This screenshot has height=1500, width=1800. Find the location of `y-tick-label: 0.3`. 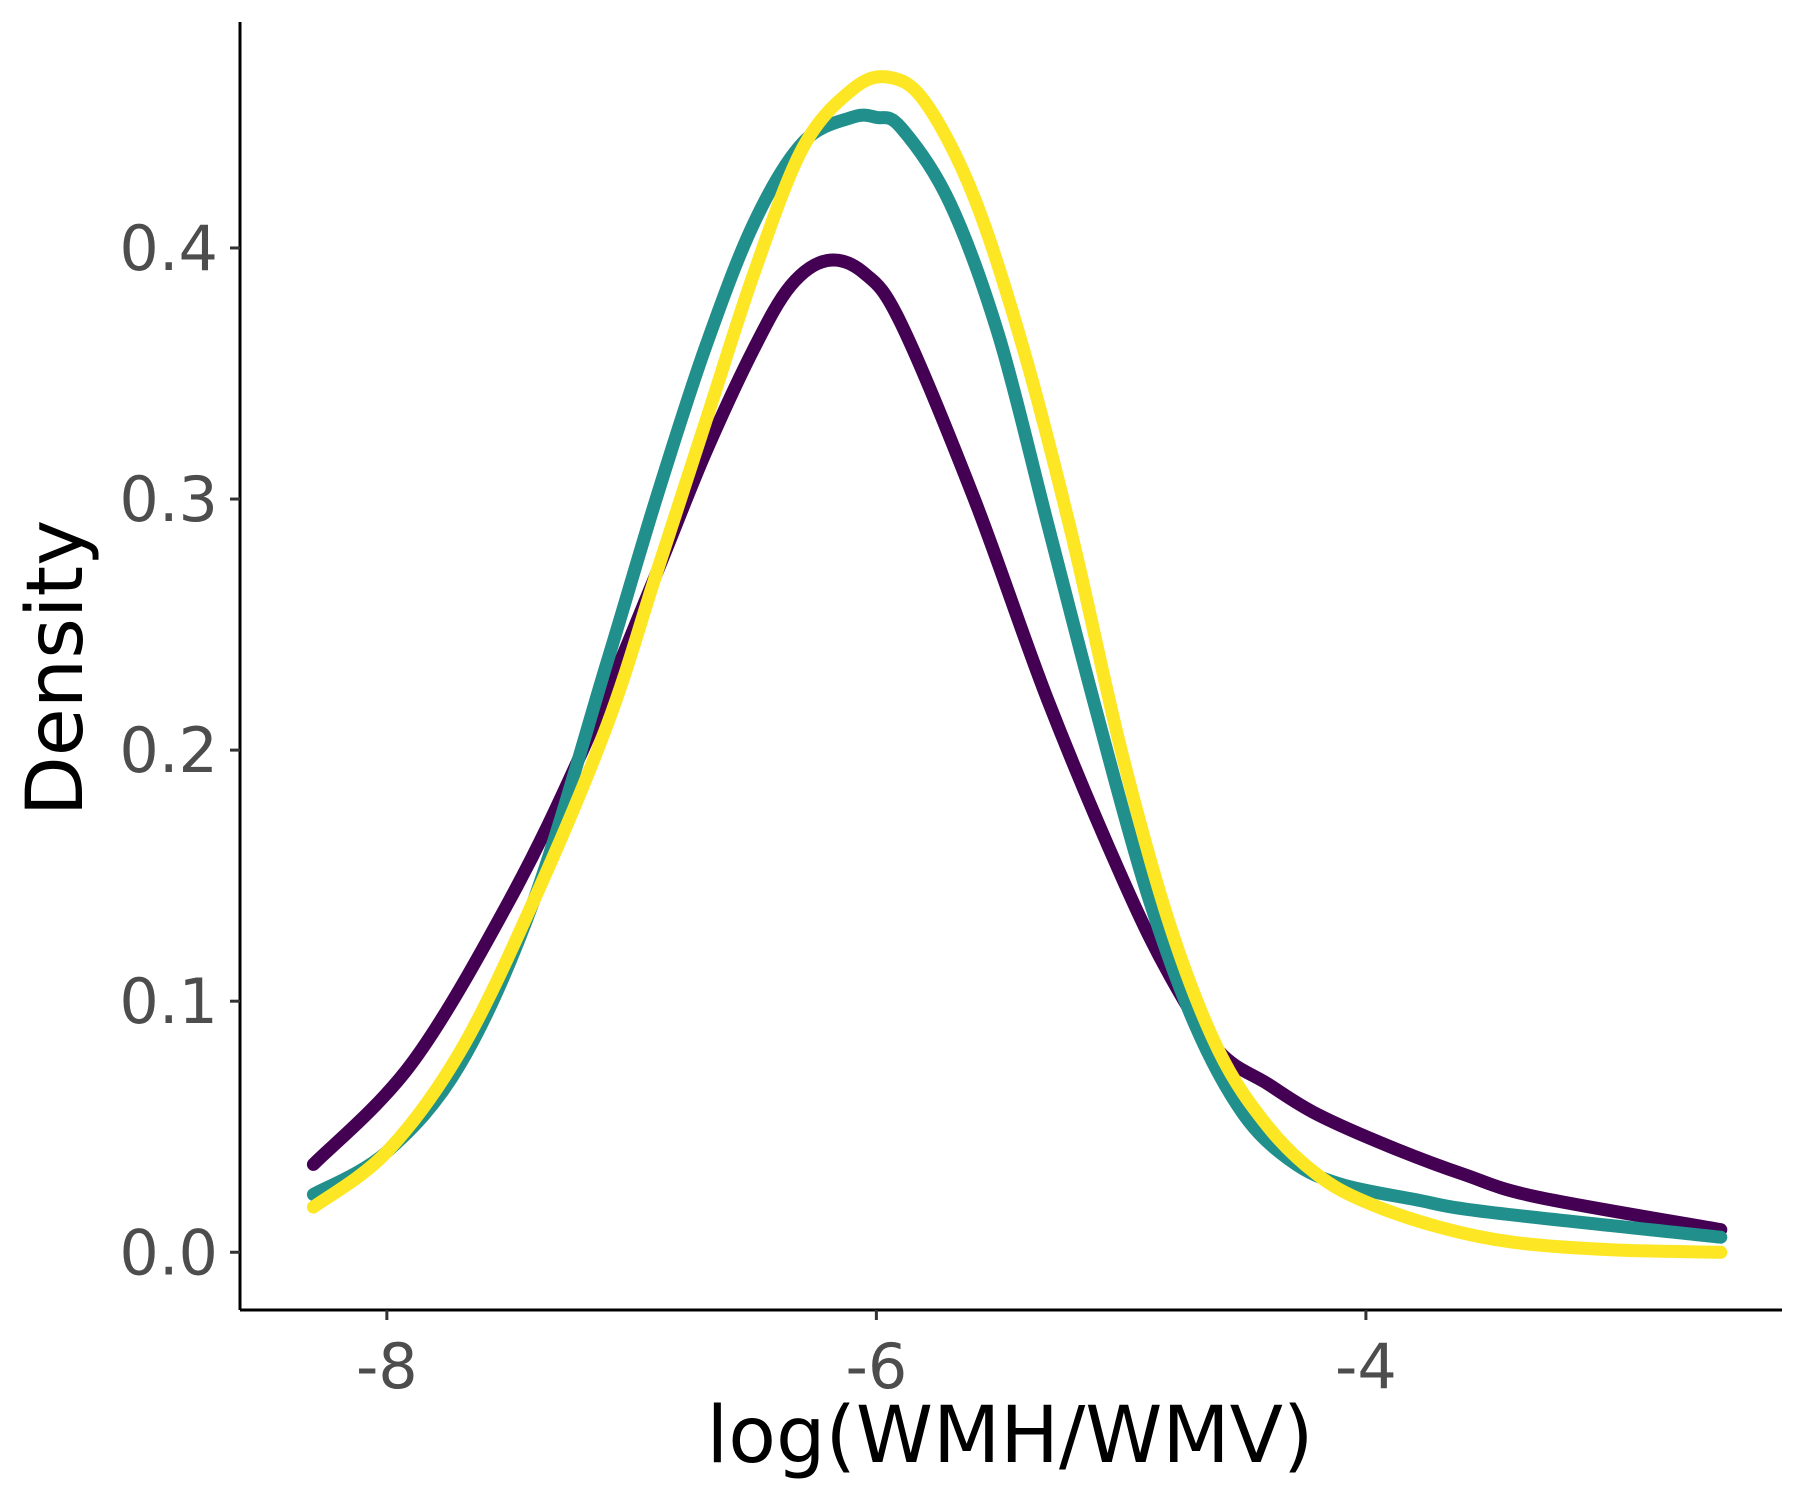

y-tick-label: 0.3 is located at coordinates (168, 499).